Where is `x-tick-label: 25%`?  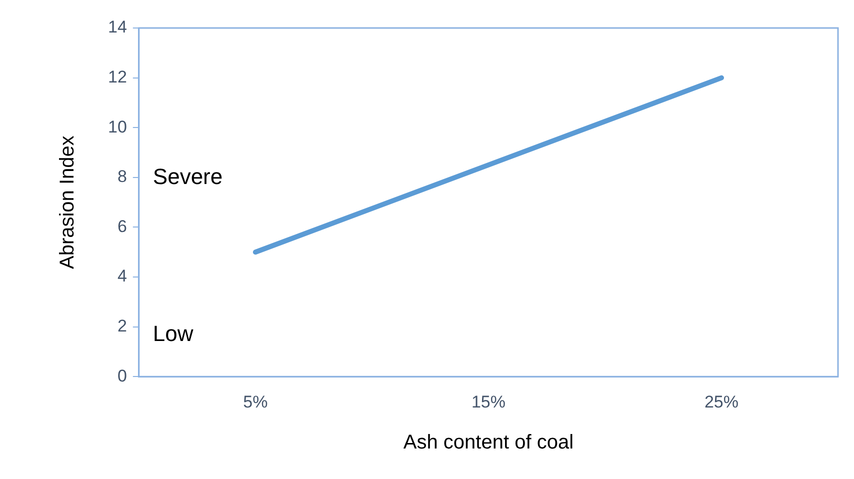
x-tick-label: 25% is located at coordinates (721, 402).